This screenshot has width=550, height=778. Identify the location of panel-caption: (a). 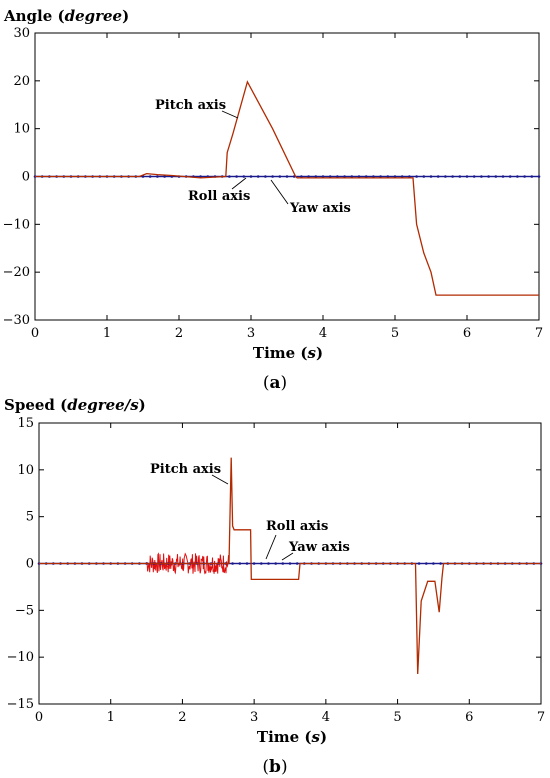
(275, 383).